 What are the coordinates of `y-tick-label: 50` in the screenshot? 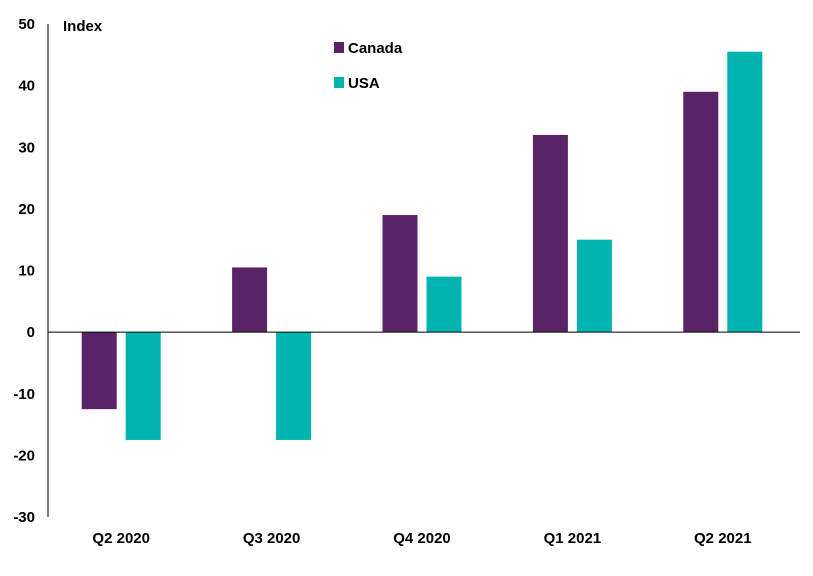 It's located at (26, 24).